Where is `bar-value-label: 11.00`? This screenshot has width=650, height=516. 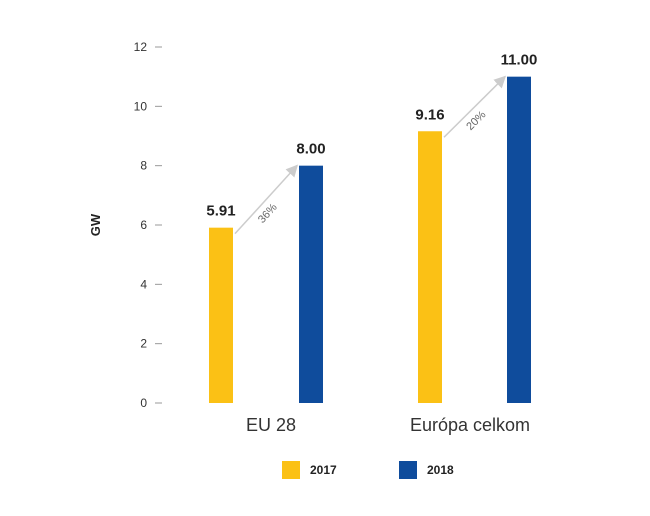
bar-value-label: 11.00 is located at coordinates (519, 60).